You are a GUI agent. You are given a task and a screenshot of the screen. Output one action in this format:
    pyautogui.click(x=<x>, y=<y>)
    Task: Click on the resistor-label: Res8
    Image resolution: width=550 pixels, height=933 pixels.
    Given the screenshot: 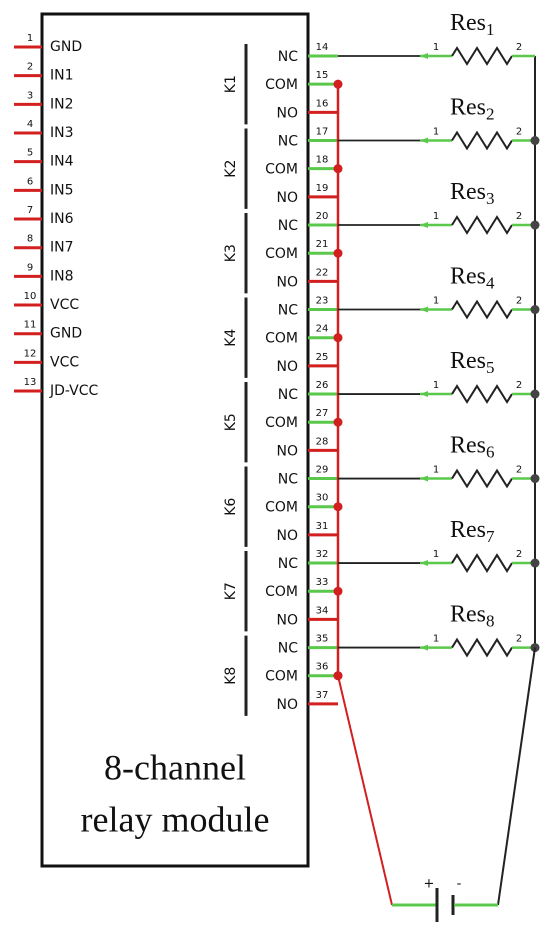 What is the action you would take?
    pyautogui.click(x=472, y=615)
    